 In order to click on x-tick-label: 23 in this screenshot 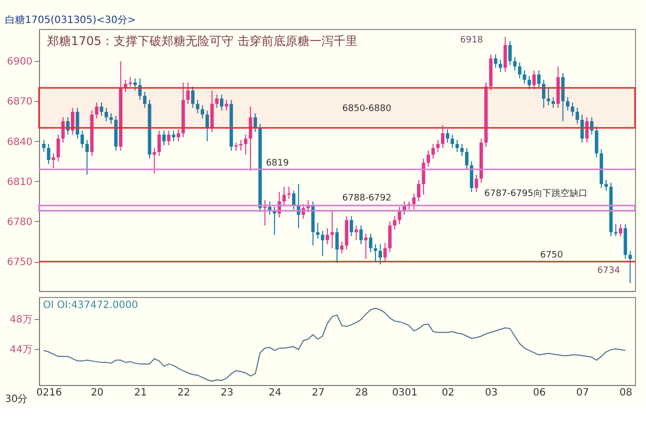, I will do `click(227, 393)`.